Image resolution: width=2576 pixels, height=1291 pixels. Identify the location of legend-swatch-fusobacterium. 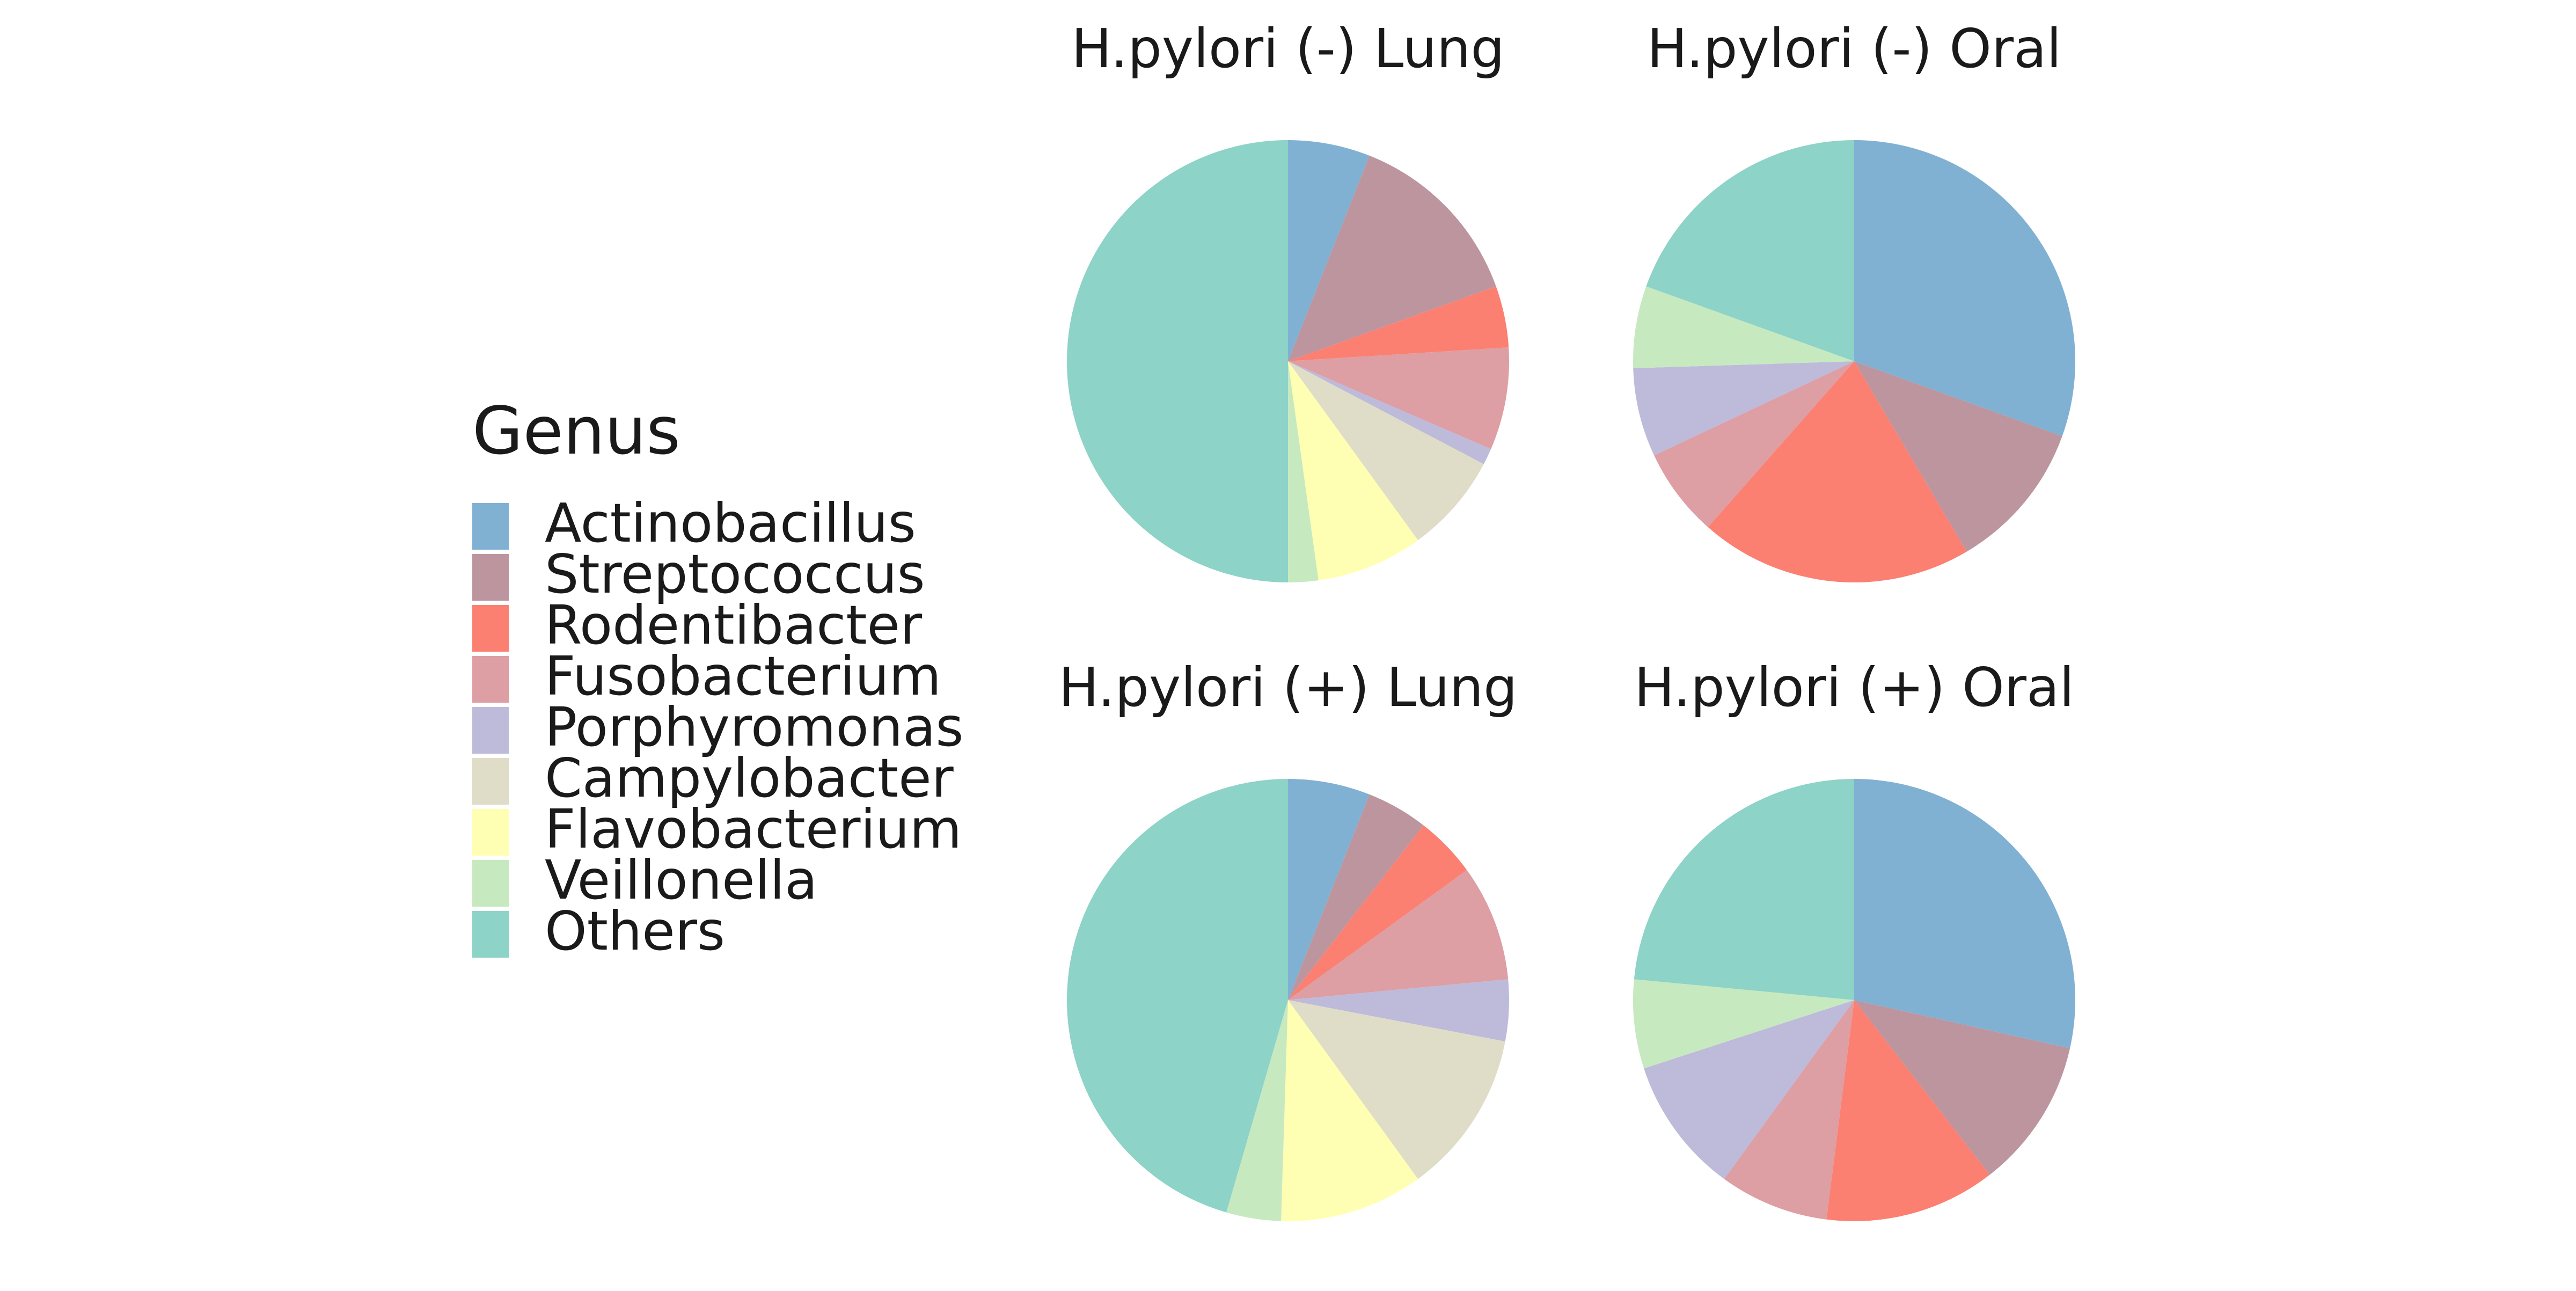
(490, 679).